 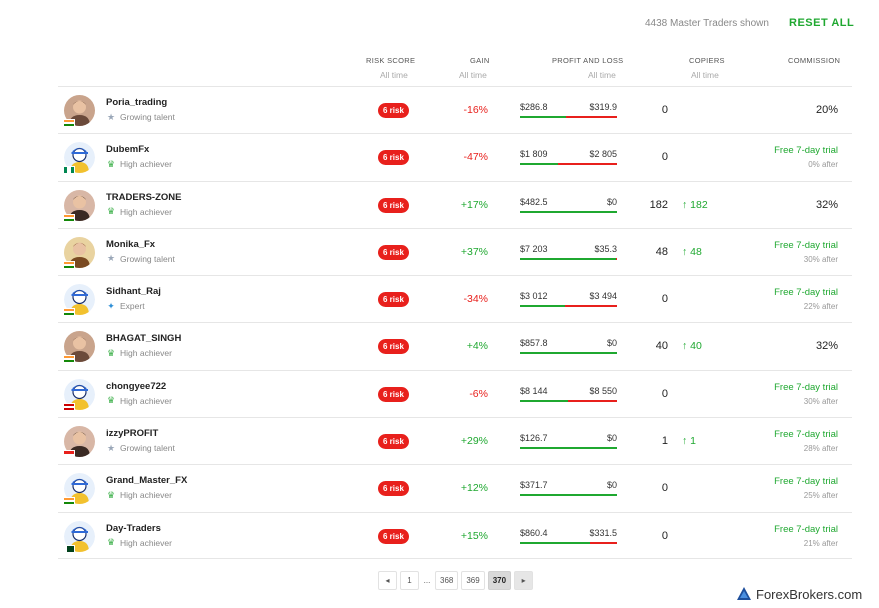 What do you see at coordinates (568, 441) in the screenshot?
I see `profit-loss: $126.7 $0` at bounding box center [568, 441].